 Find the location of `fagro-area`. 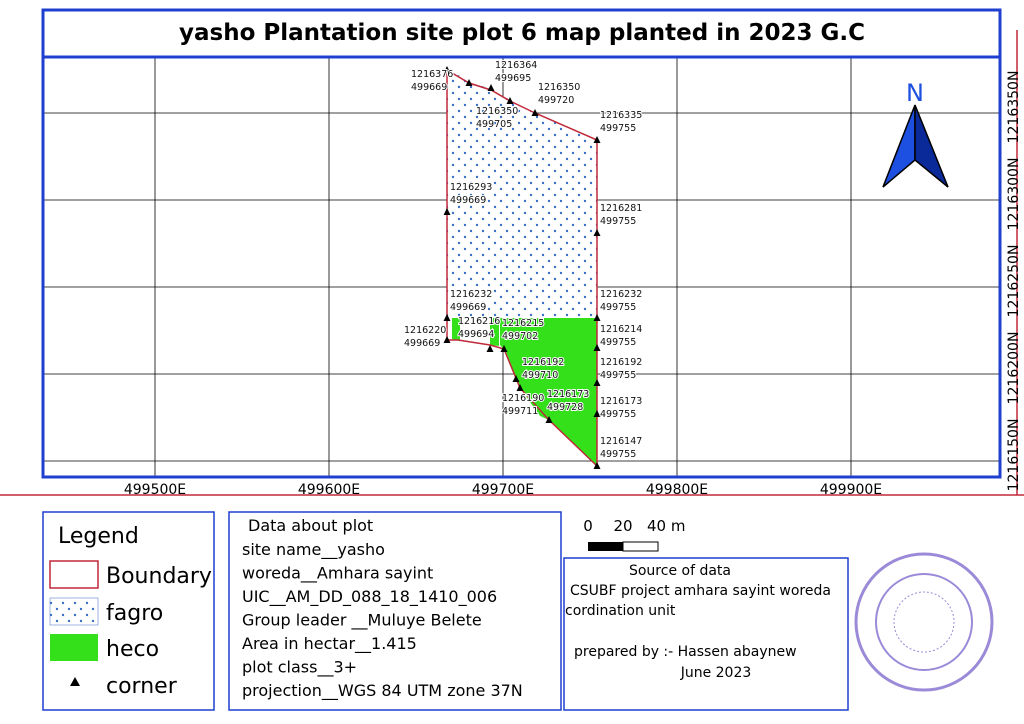

fagro-area is located at coordinates (522, 194).